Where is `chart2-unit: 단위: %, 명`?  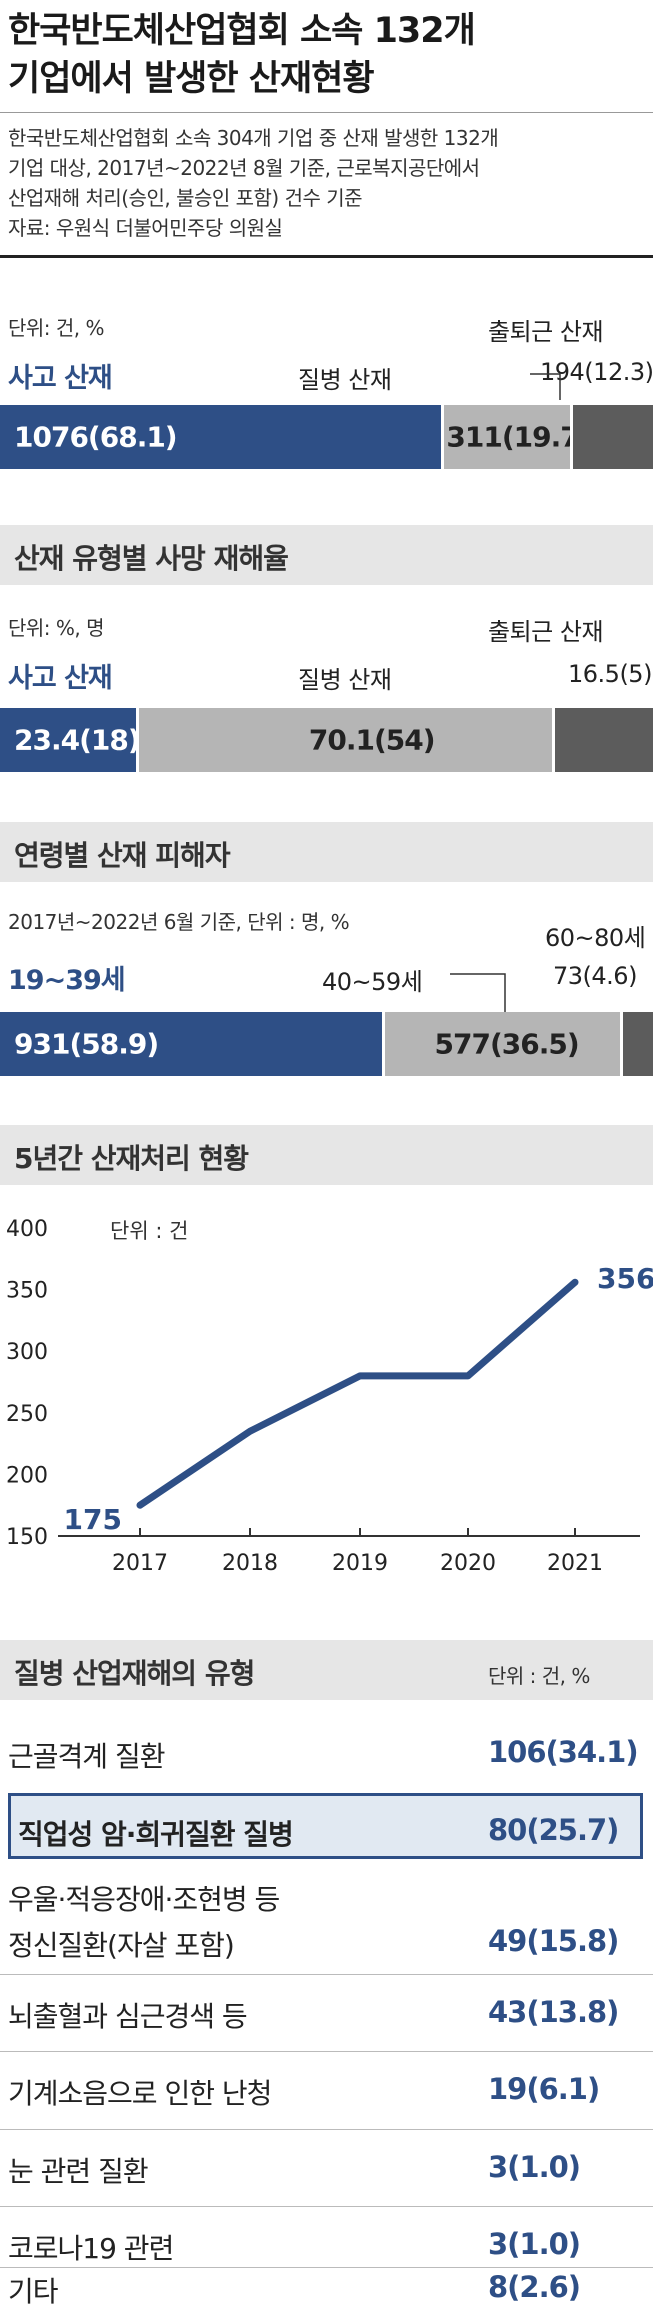
chart2-unit: 단위: %, 명 is located at coordinates (56, 628).